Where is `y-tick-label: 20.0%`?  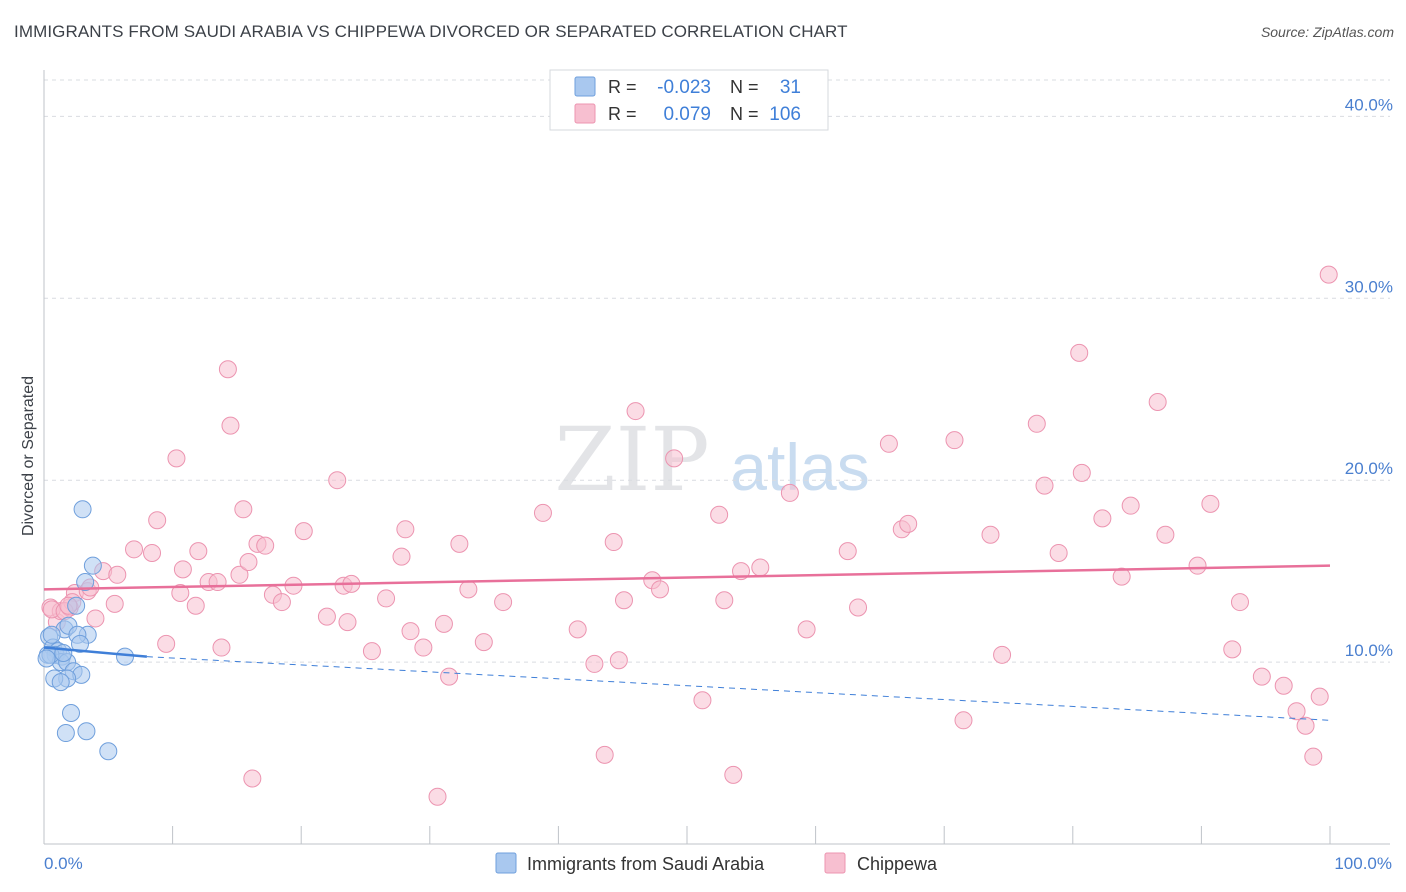
y-tick-label: 20.0% is located at coordinates (1369, 468).